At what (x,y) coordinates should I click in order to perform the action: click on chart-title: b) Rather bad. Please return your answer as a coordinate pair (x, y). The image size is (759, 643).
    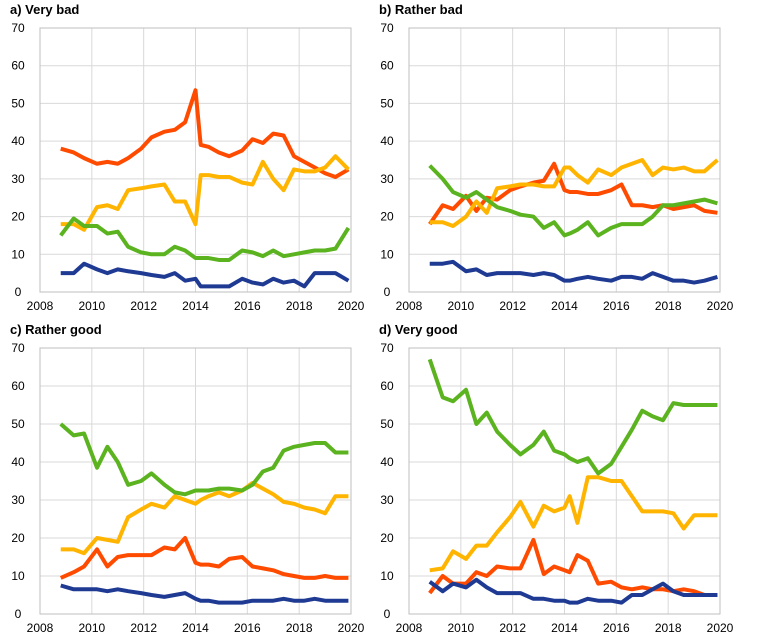
    Looking at the image, I should click on (421, 9).